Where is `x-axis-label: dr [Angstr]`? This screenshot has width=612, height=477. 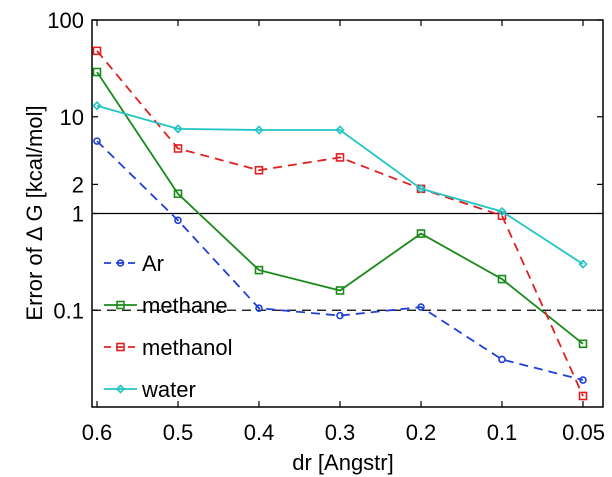 x-axis-label: dr [Angstr] is located at coordinates (342, 462).